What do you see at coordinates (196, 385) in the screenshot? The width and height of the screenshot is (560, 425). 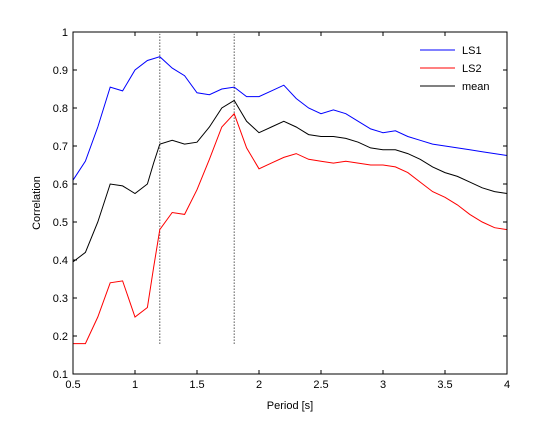 I see `x-tick-label: 1.5` at bounding box center [196, 385].